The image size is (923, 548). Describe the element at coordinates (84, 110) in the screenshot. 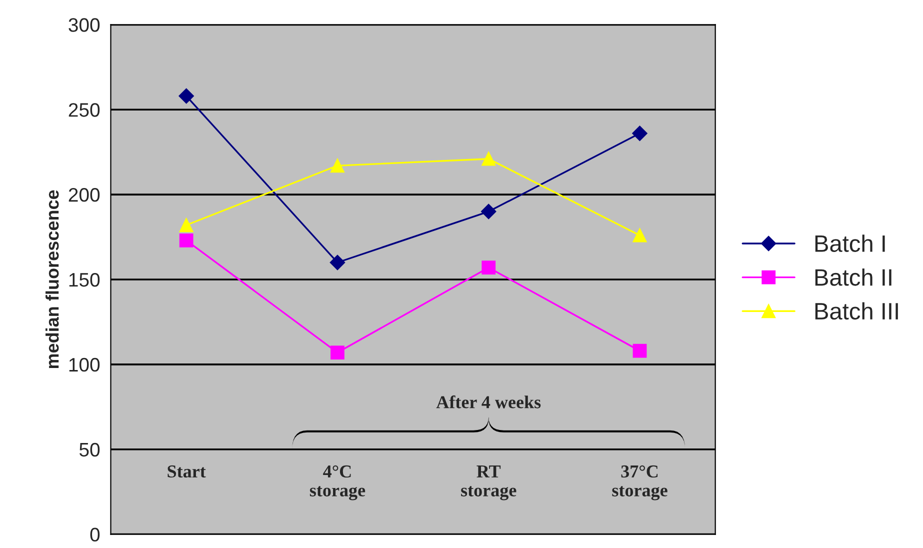

I see `y-tick-label: 250` at that location.